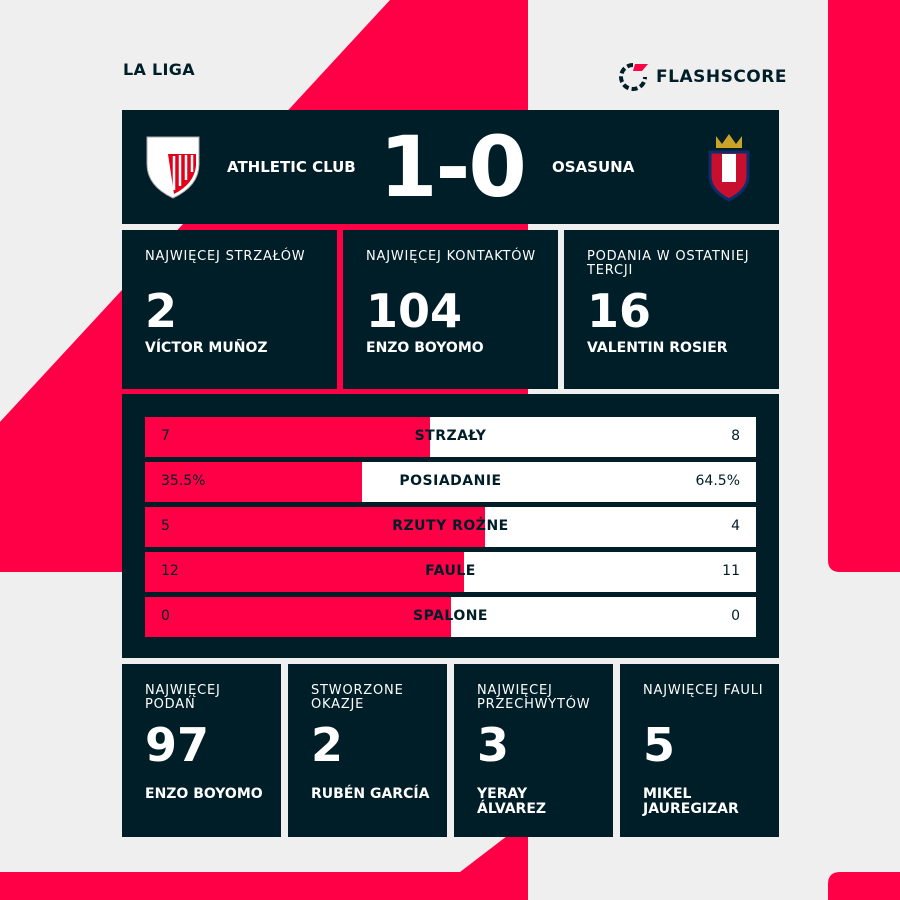  I want to click on card-value: 104, so click(414, 311).